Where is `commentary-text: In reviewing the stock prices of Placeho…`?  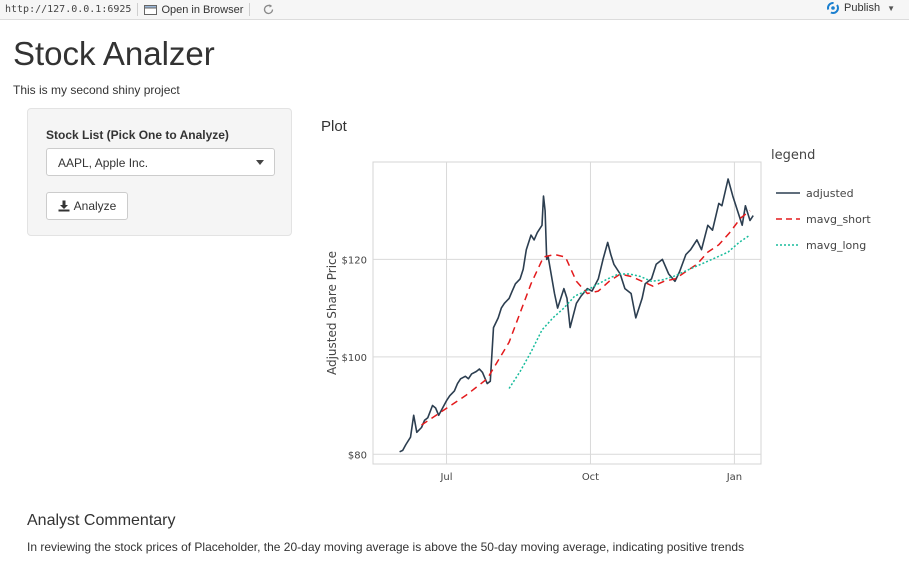
commentary-text: In reviewing the stock prices of Placeho… is located at coordinates (386, 547).